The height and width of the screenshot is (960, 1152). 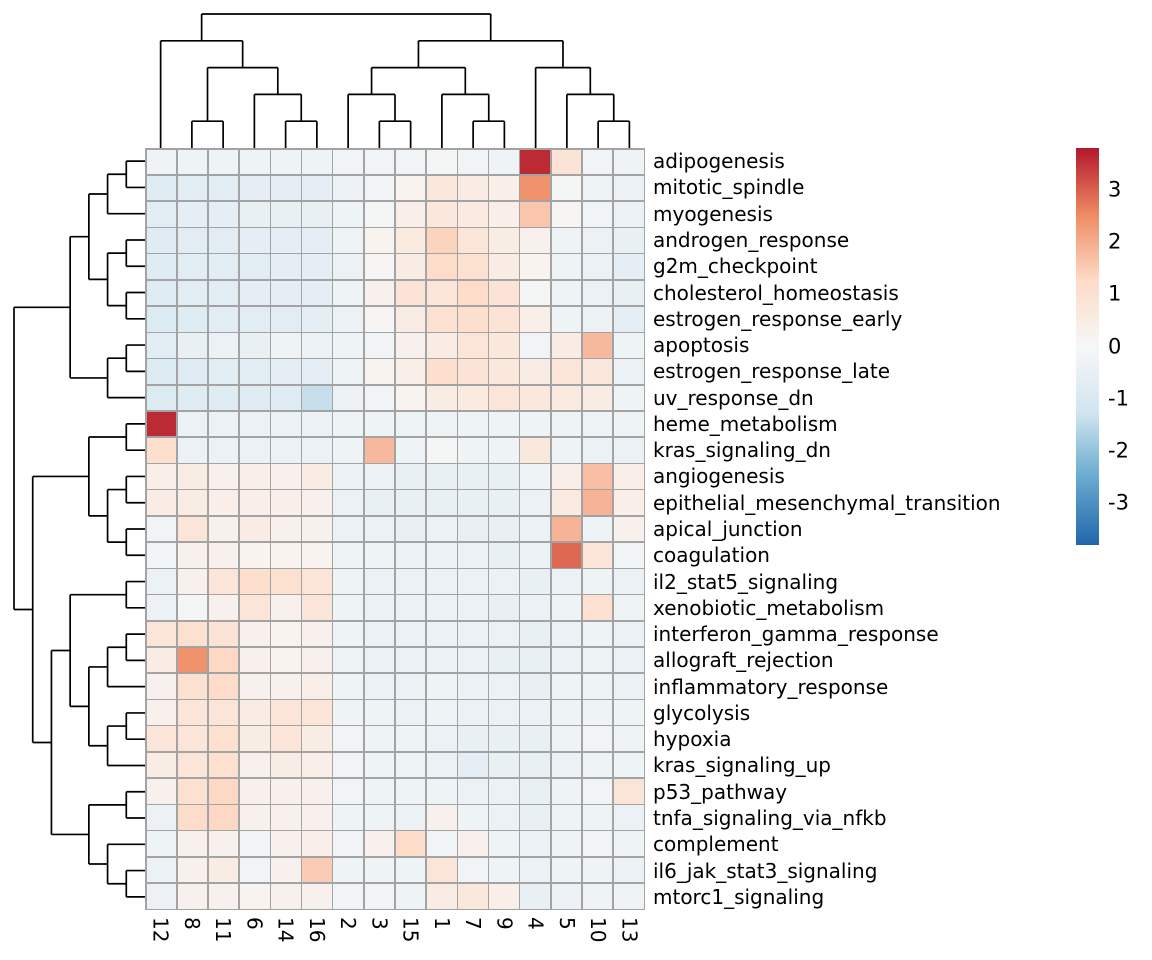 I want to click on legend-tick-label: -2, so click(x=1118, y=450).